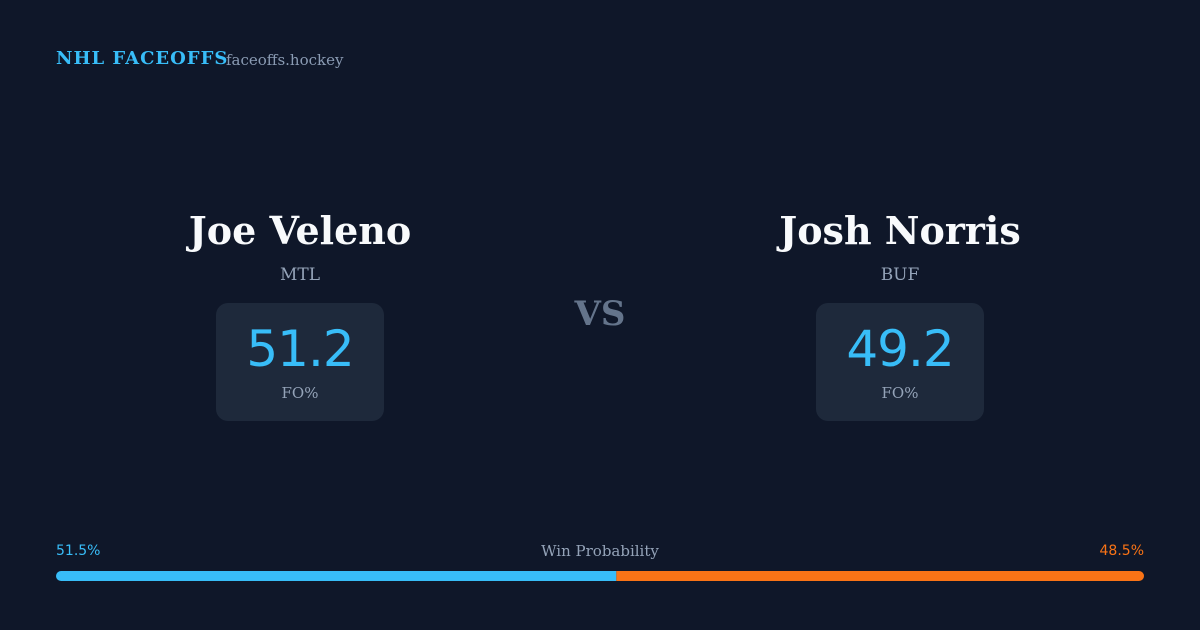  I want to click on stat-value: 51.2, so click(300, 349).